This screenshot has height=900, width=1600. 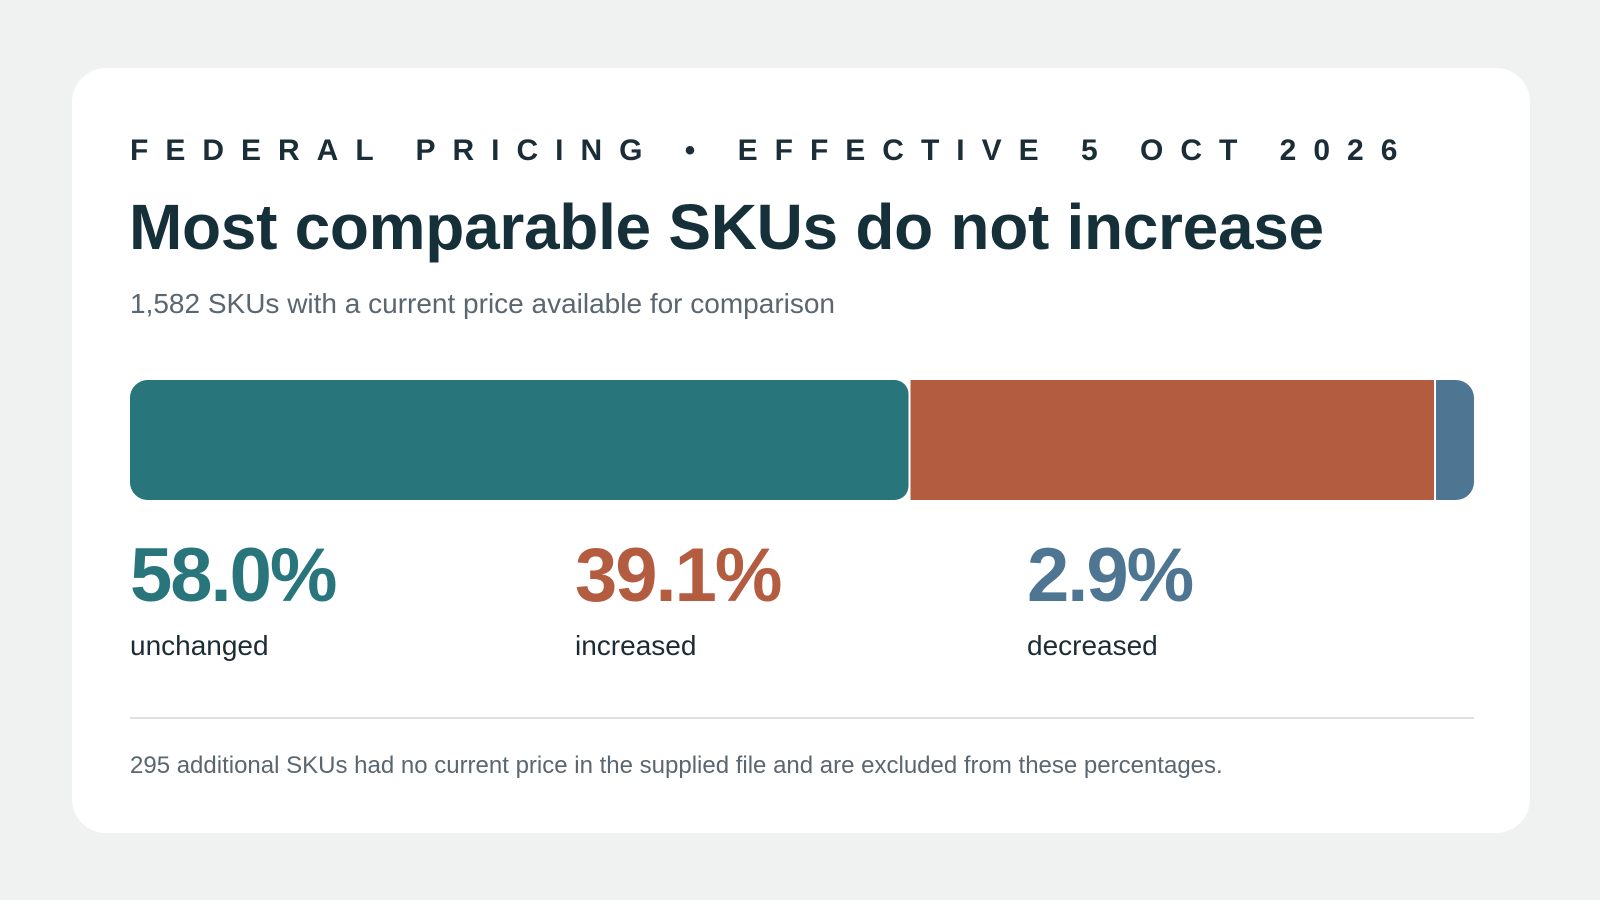 I want to click on bar-separator-increased, so click(x=909, y=440).